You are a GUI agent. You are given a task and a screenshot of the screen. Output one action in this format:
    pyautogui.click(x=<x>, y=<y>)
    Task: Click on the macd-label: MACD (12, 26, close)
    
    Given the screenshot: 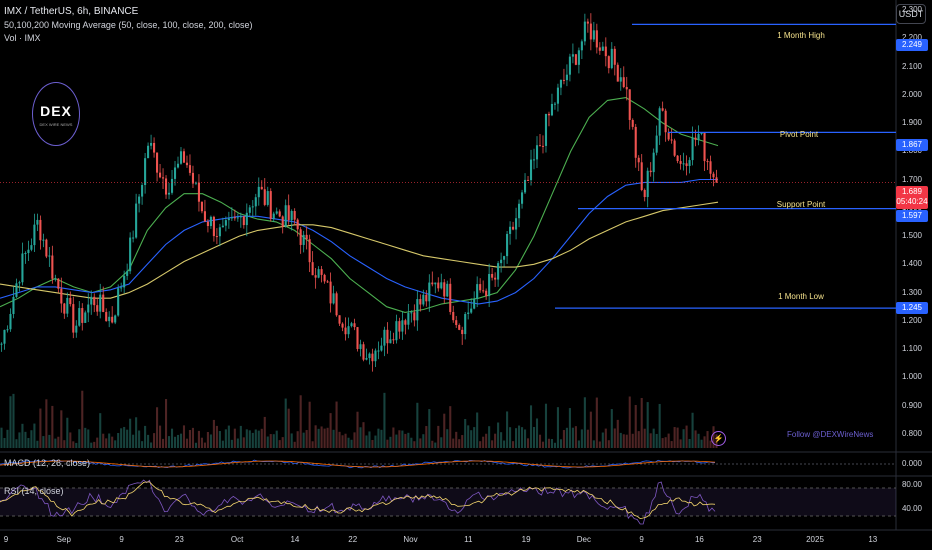 What is the action you would take?
    pyautogui.click(x=47, y=463)
    